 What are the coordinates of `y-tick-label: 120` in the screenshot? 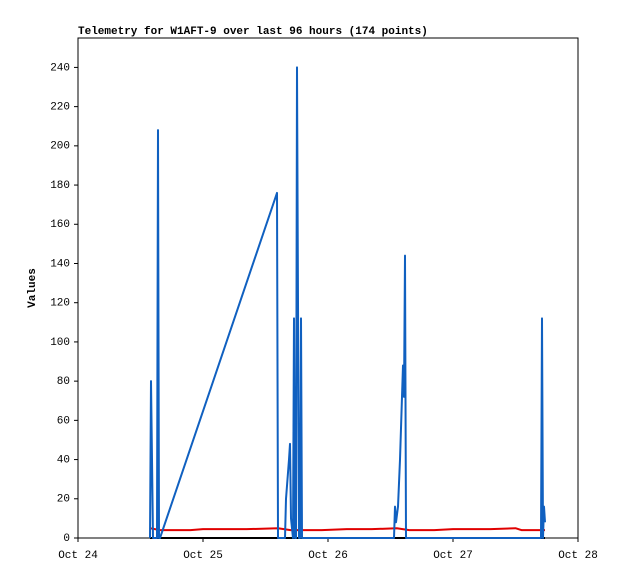 It's located at (60, 304).